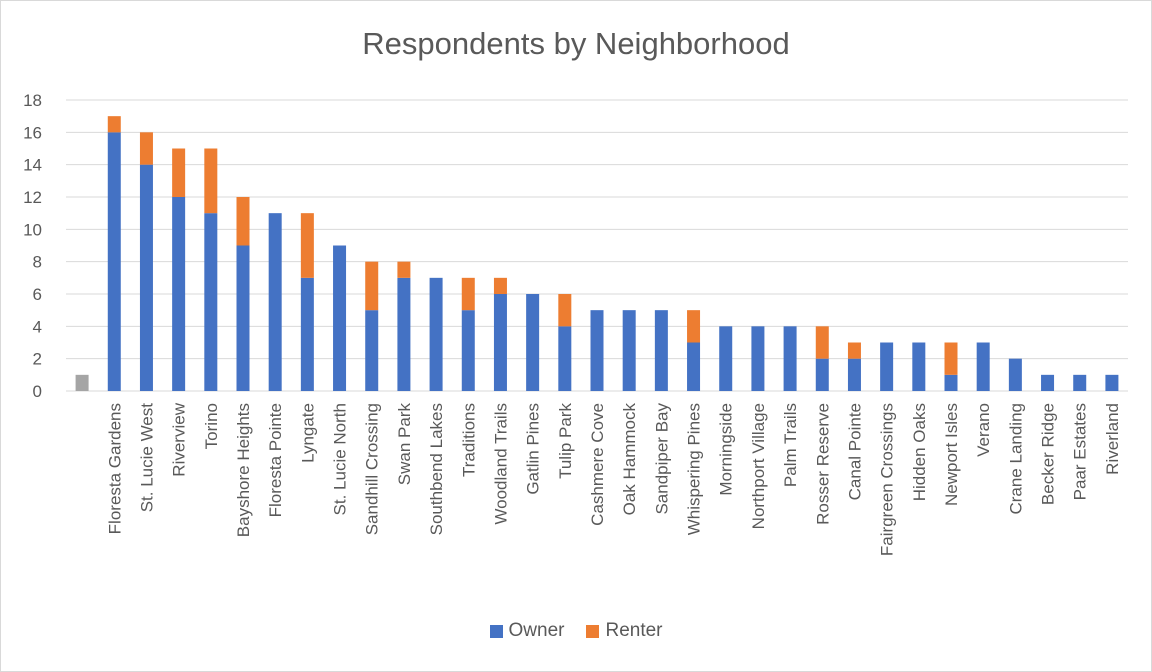  What do you see at coordinates (887, 479) in the screenshot?
I see `x-tick-label: Fairgreen Crossings` at bounding box center [887, 479].